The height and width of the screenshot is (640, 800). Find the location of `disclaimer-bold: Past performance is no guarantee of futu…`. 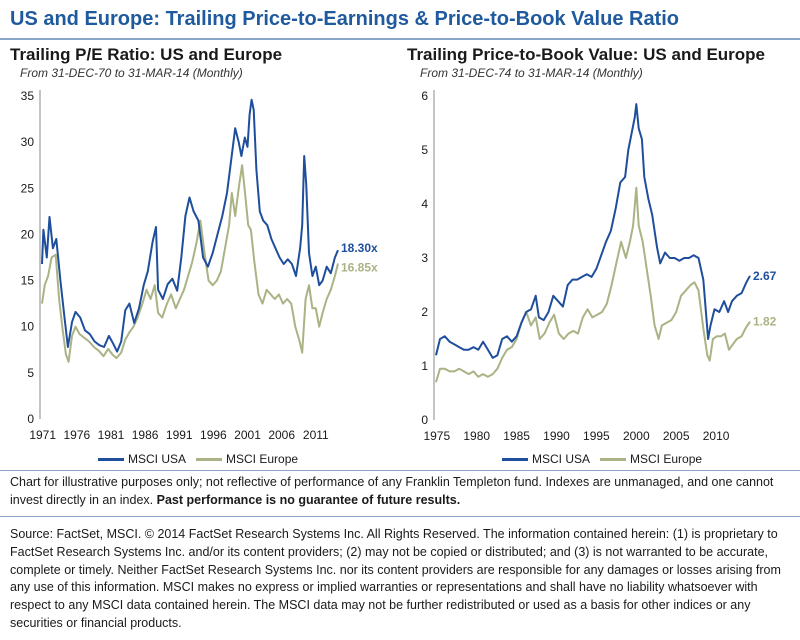

disclaimer-bold: Past performance is no guarantee of futu… is located at coordinates (308, 500).